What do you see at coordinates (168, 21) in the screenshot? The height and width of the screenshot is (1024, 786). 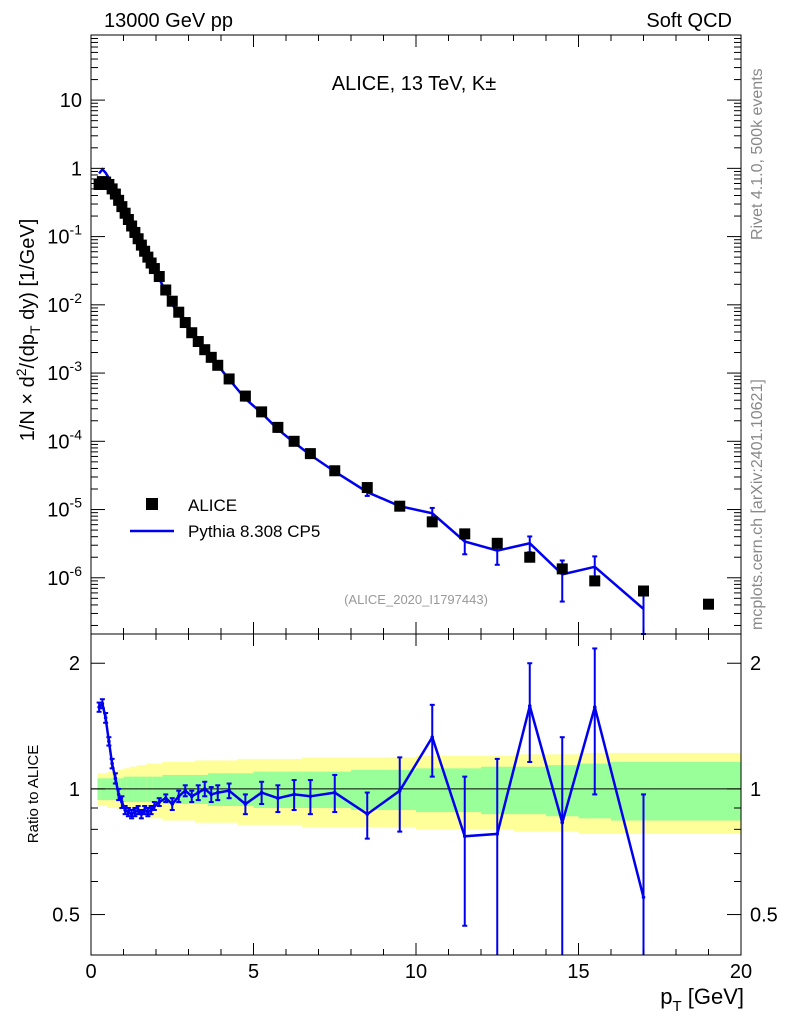 I see `header-left: 13000 GeV pp` at bounding box center [168, 21].